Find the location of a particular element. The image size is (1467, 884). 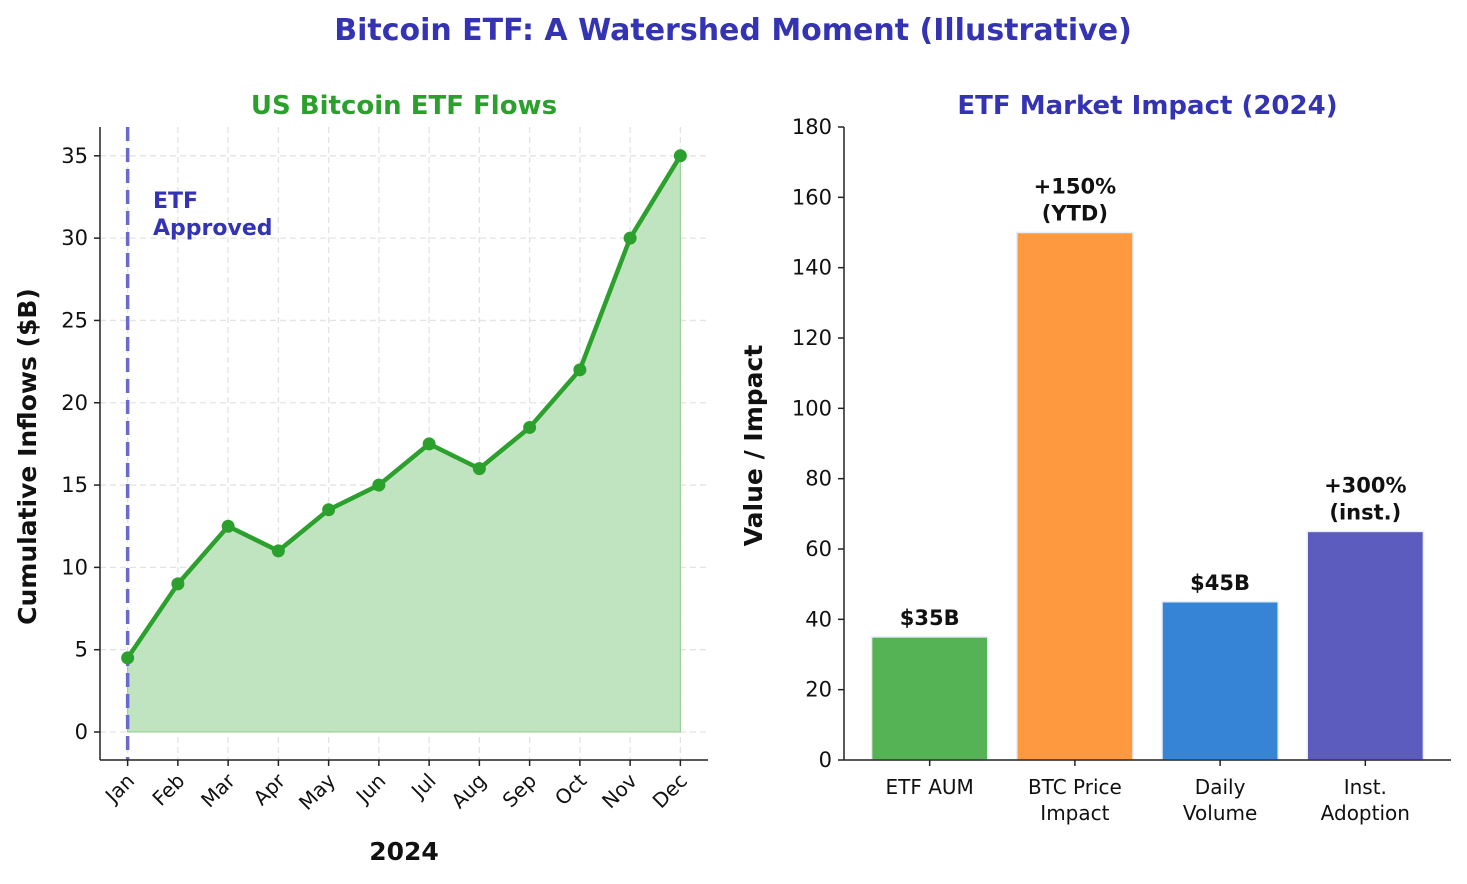

x-tick-label: Nov is located at coordinates (619, 790).